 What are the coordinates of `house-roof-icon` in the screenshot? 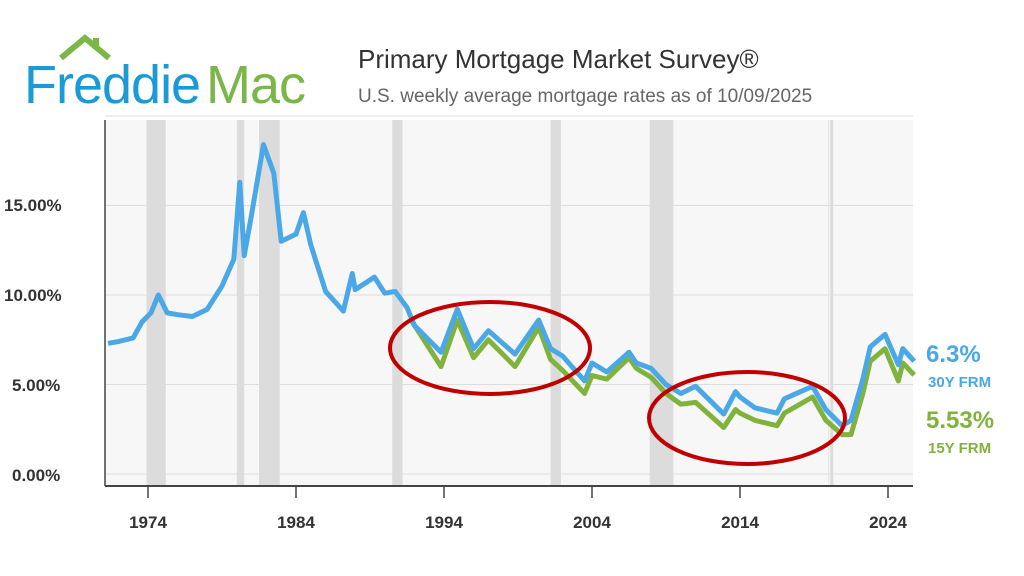 It's located at (85, 47).